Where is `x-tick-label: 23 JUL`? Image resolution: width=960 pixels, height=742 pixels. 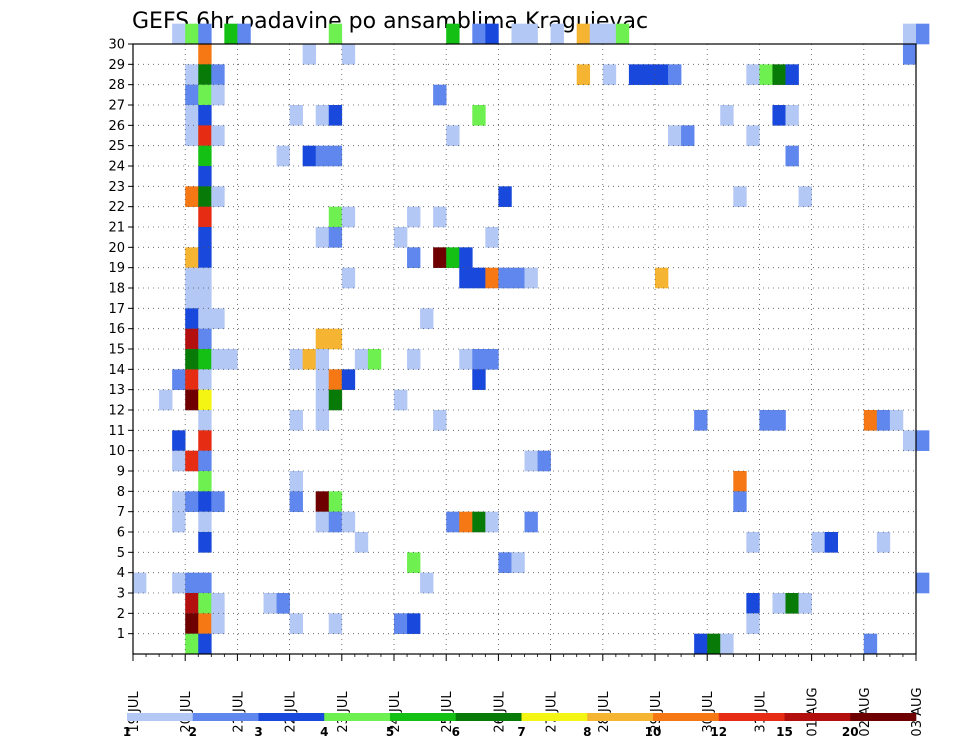
x-tick-label: 23 JUL is located at coordinates (343, 712).